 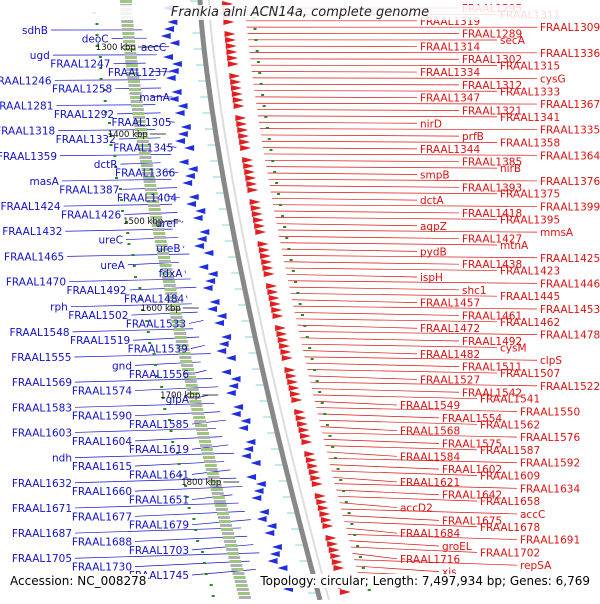 What do you see at coordinates (102, 442) in the screenshot?
I see `gene-label-left: FRAAL1604` at bounding box center [102, 442].